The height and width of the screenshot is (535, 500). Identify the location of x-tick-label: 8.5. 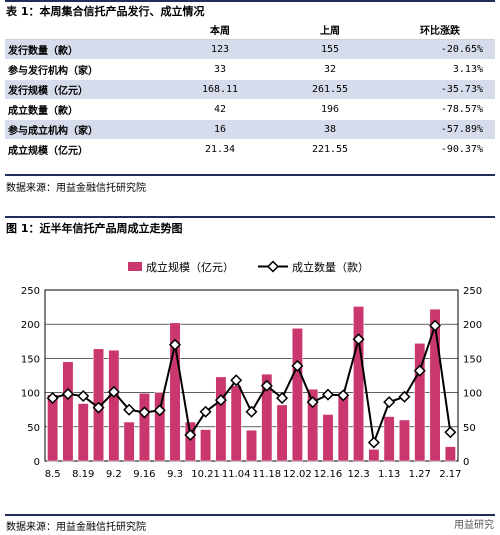
(53, 474).